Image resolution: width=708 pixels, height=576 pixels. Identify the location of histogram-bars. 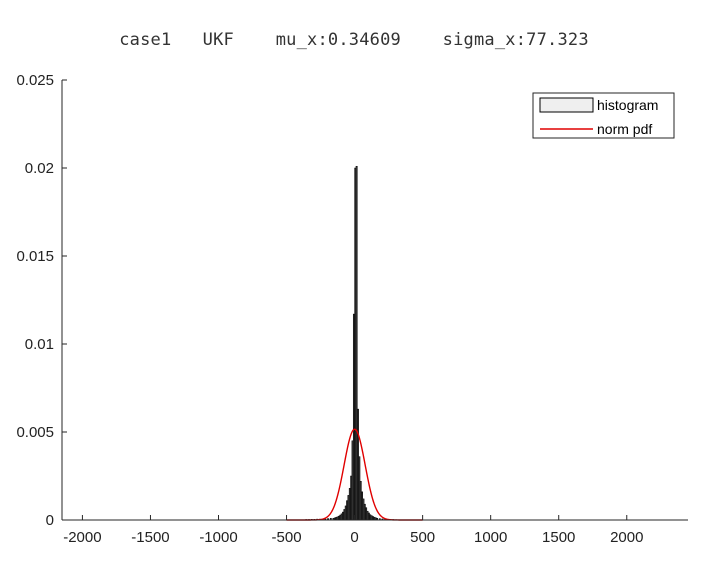
(351, 343).